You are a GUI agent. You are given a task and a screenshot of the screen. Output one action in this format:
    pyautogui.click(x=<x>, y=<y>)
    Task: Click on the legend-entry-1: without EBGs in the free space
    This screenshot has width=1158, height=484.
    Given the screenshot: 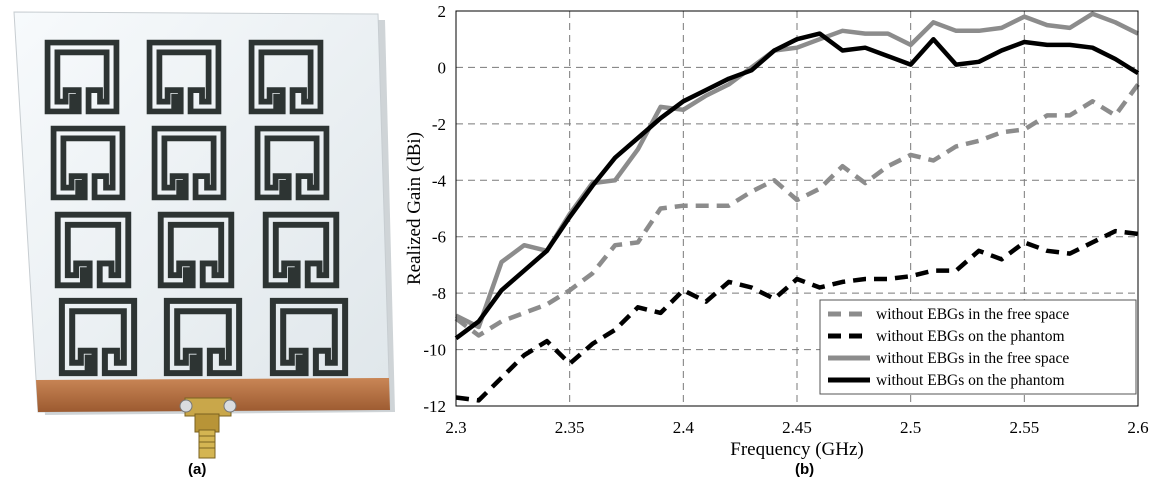 What is the action you would take?
    pyautogui.click(x=972, y=314)
    